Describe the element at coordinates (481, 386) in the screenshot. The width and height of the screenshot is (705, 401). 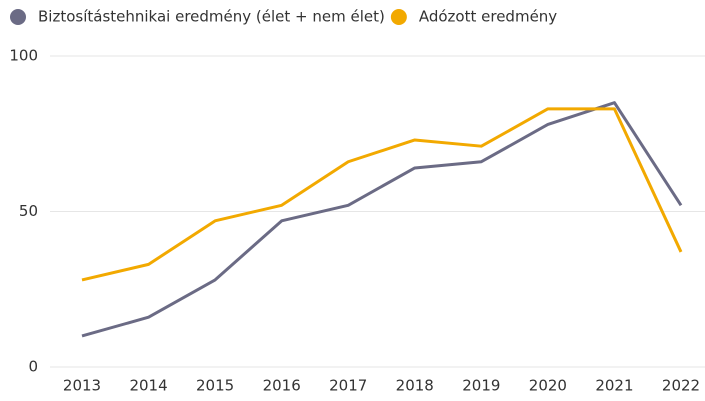
I see `x-tick-label: 2019` at that location.